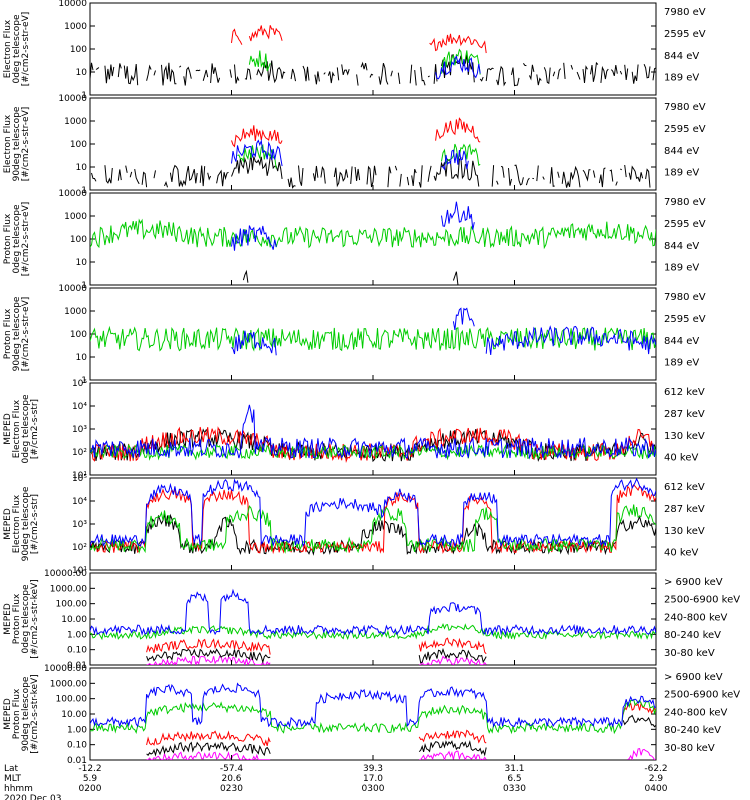 The width and height of the screenshot is (750, 800). I want to click on x-row-label-hhmm: hhmm, so click(18, 789).